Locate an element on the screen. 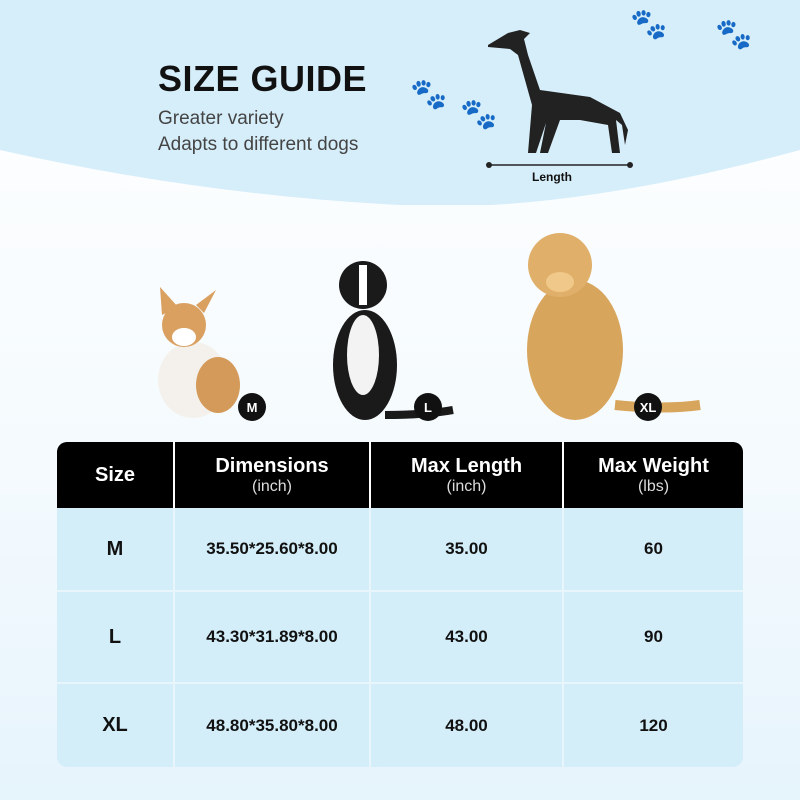 This screenshot has width=800, height=800. corgi-dog-image is located at coordinates (199, 352).